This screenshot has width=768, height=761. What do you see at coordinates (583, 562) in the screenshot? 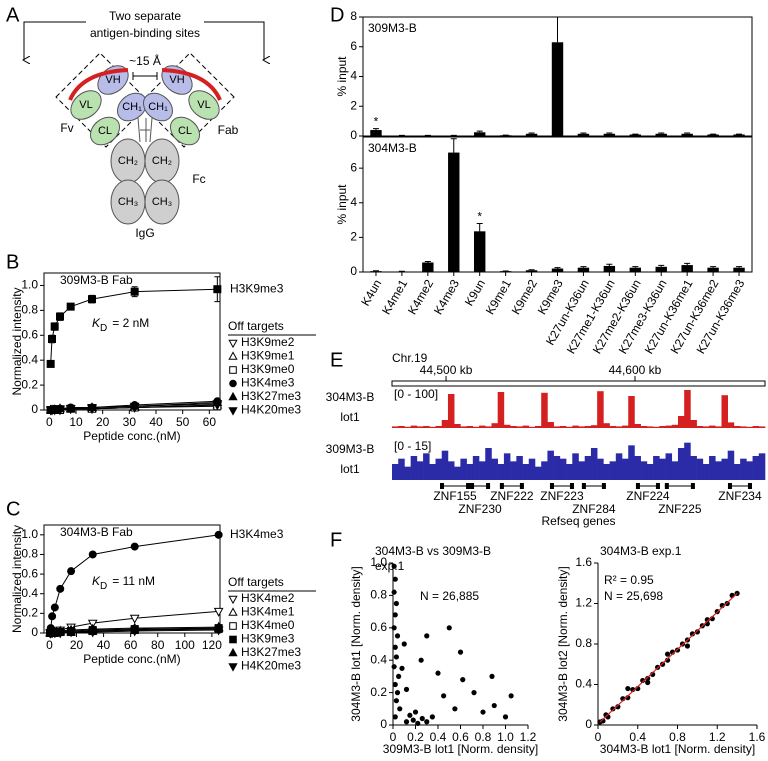
I see `y-tick-label: 1.6` at bounding box center [583, 562].